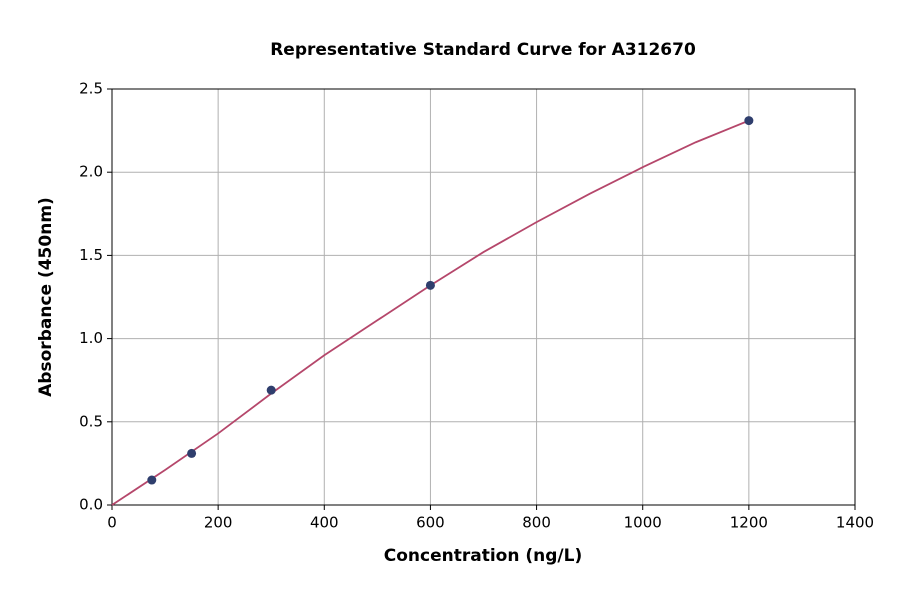 The image size is (900, 594). What do you see at coordinates (749, 523) in the screenshot?
I see `x-tick-label: 1200` at bounding box center [749, 523].